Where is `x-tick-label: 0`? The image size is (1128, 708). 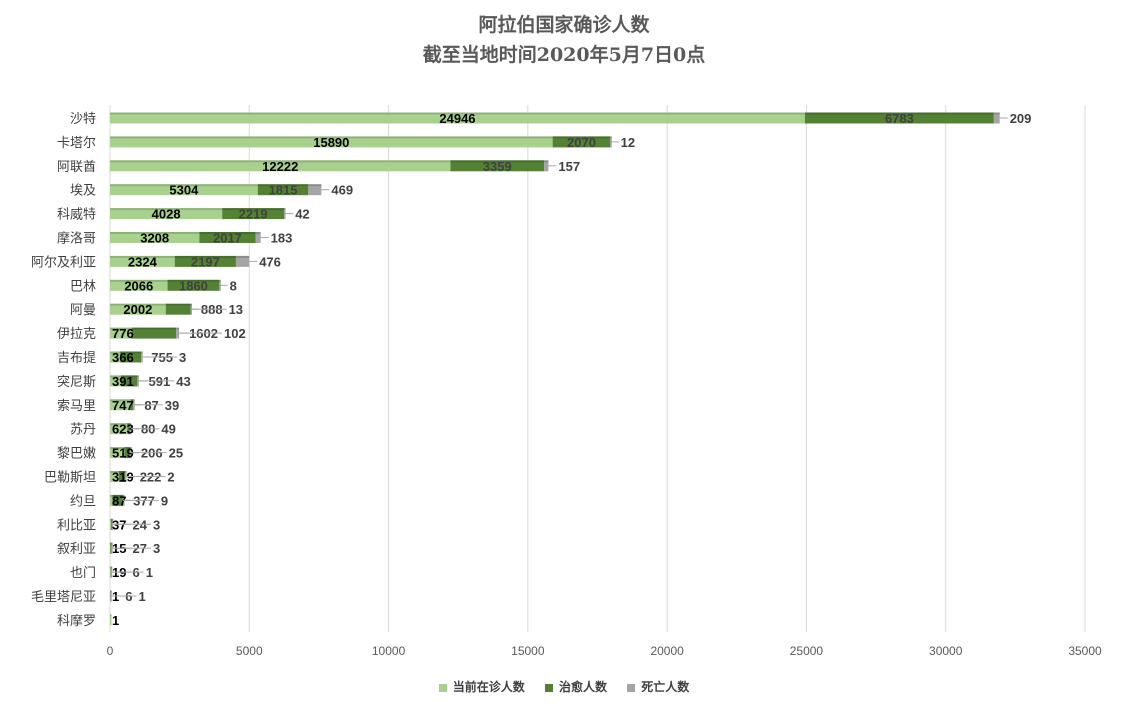 x-tick-label: 0 is located at coordinates (110, 651).